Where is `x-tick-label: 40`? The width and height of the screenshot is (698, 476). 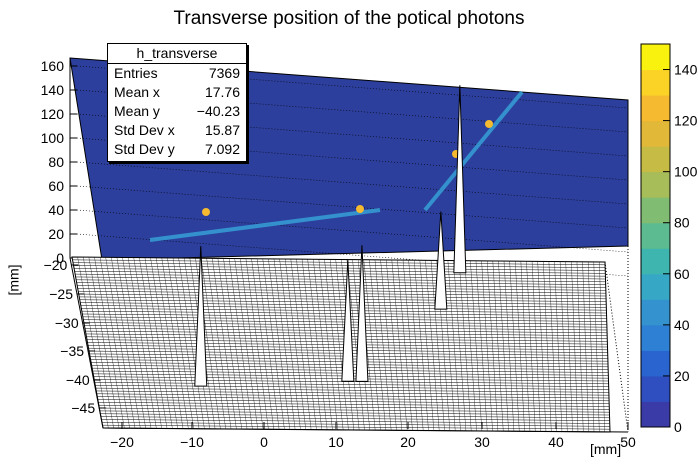 x-tick-label: 40 is located at coordinates (556, 442).